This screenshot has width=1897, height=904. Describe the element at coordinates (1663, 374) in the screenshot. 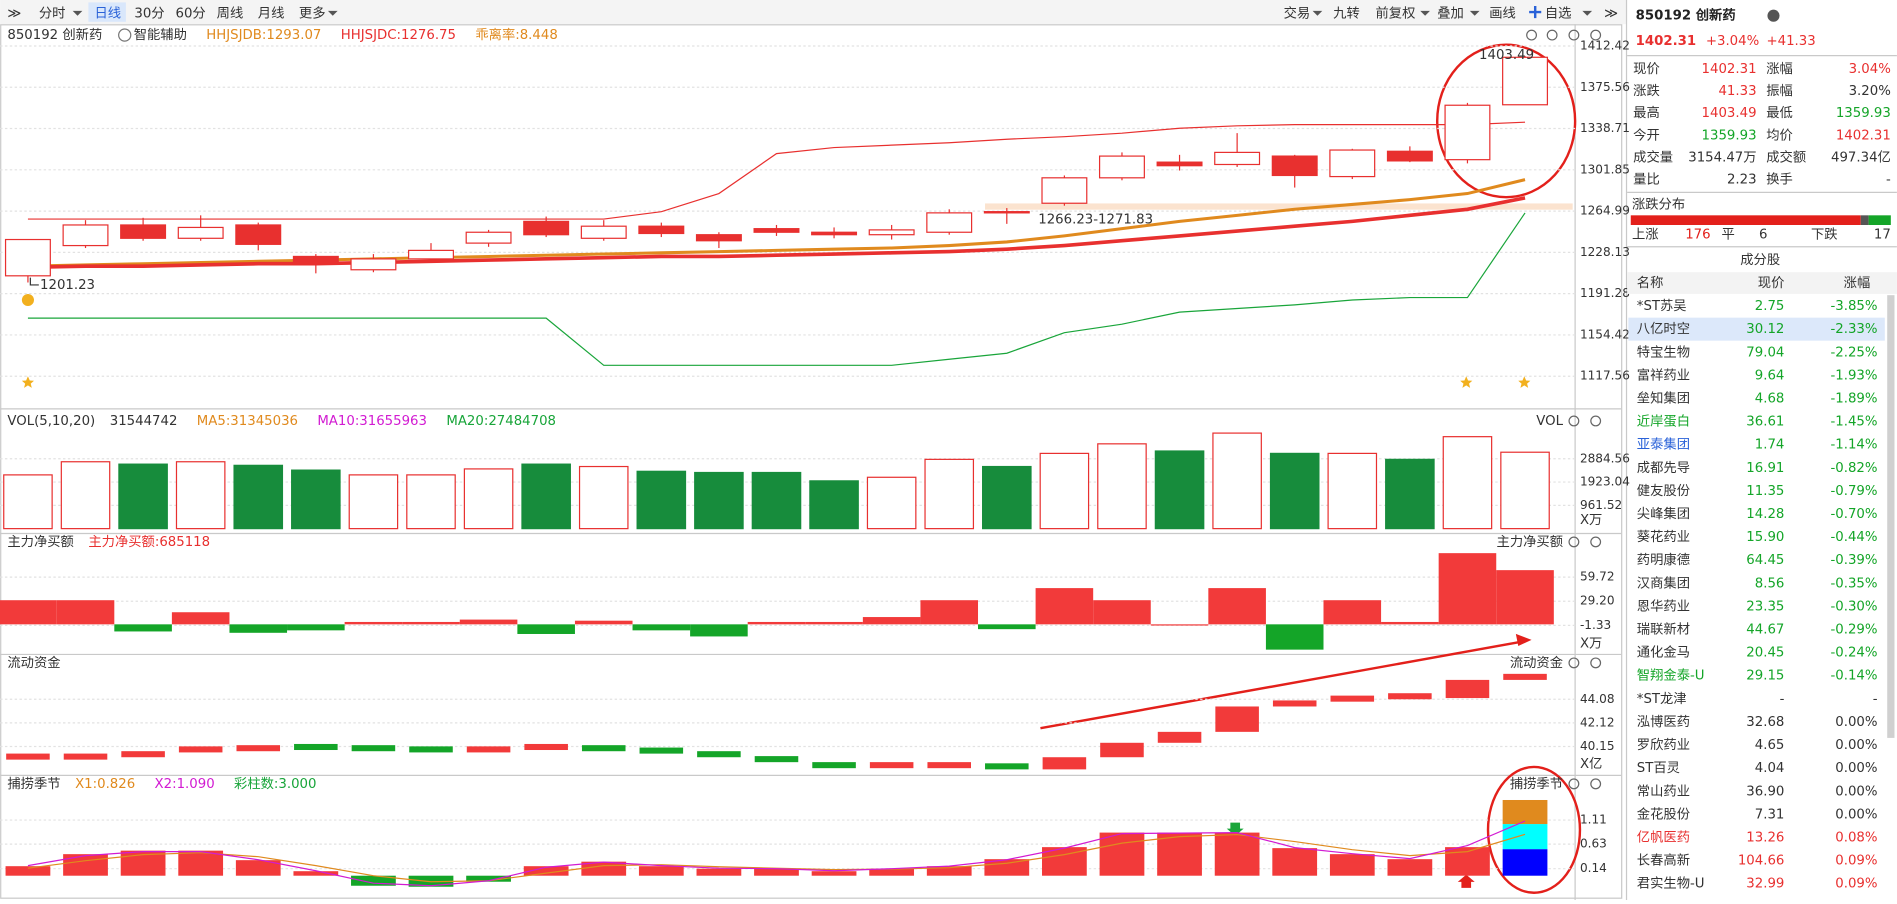

I see `stock-name: 富祥药业` at that location.